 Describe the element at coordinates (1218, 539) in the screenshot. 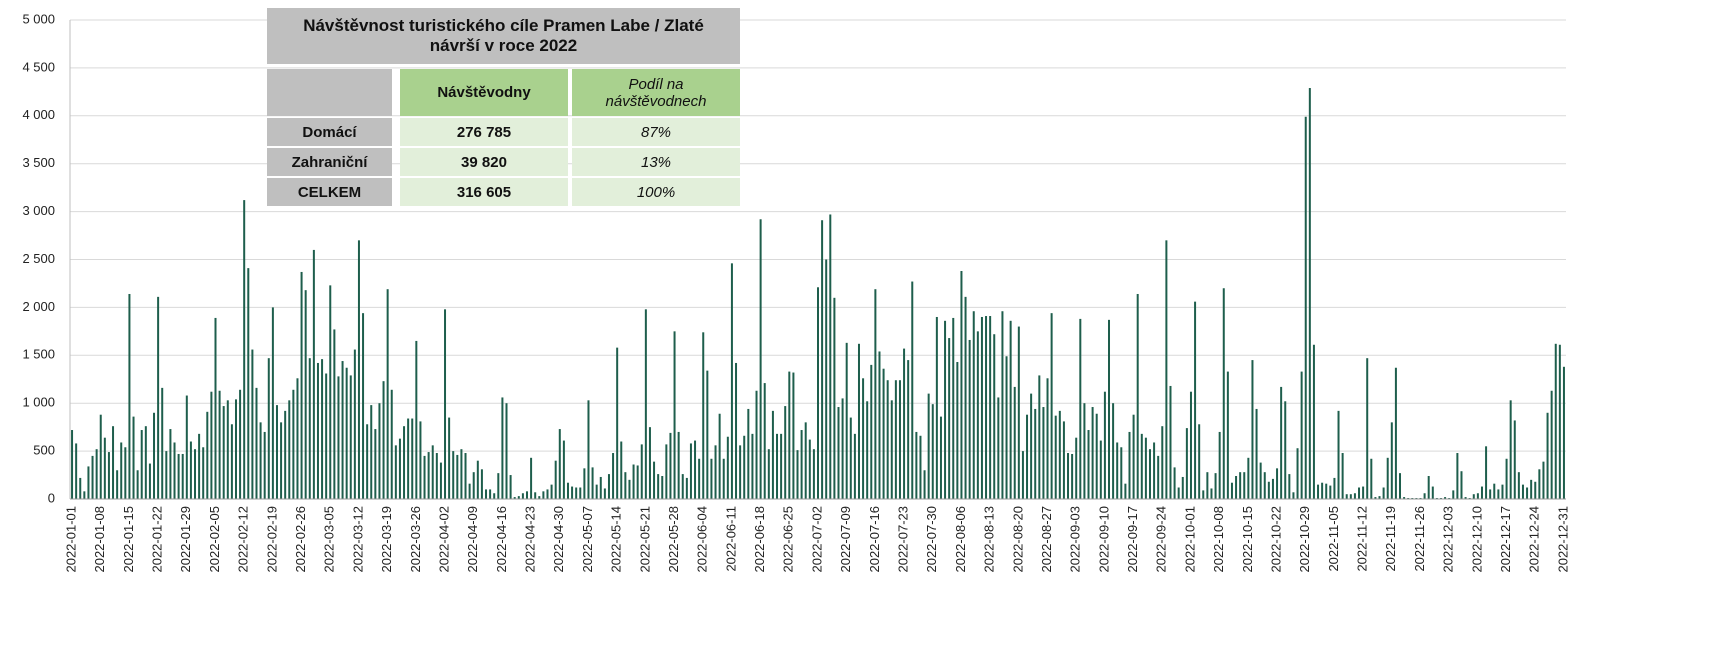

I see `x-tick-label: 2022-10-08` at that location.